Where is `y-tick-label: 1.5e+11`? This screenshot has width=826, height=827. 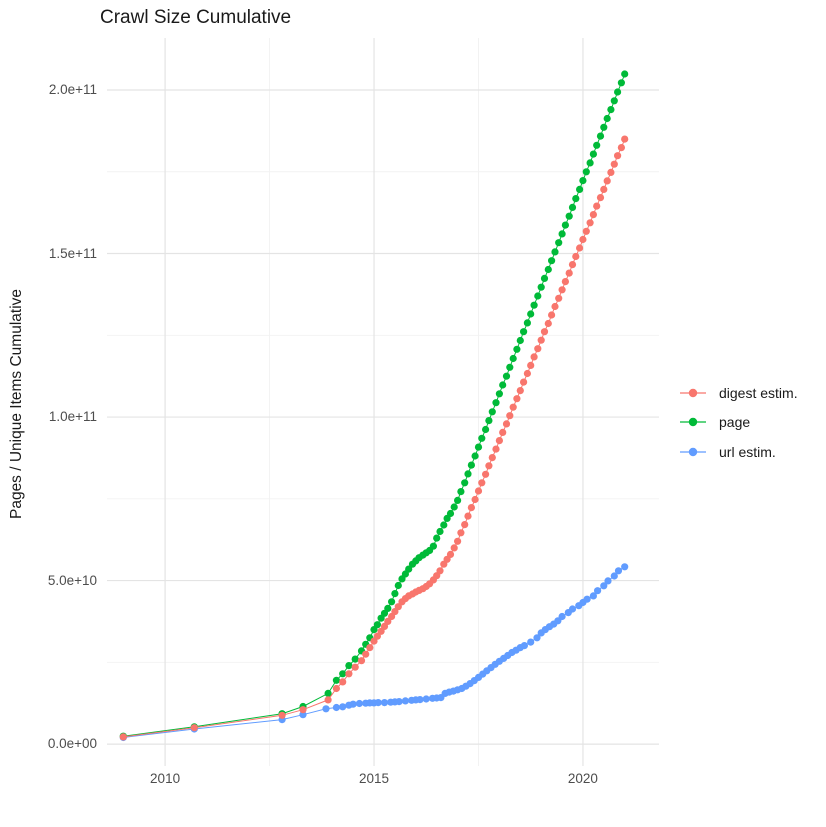
y-tick-label: 1.5e+11 is located at coordinates (72, 253).